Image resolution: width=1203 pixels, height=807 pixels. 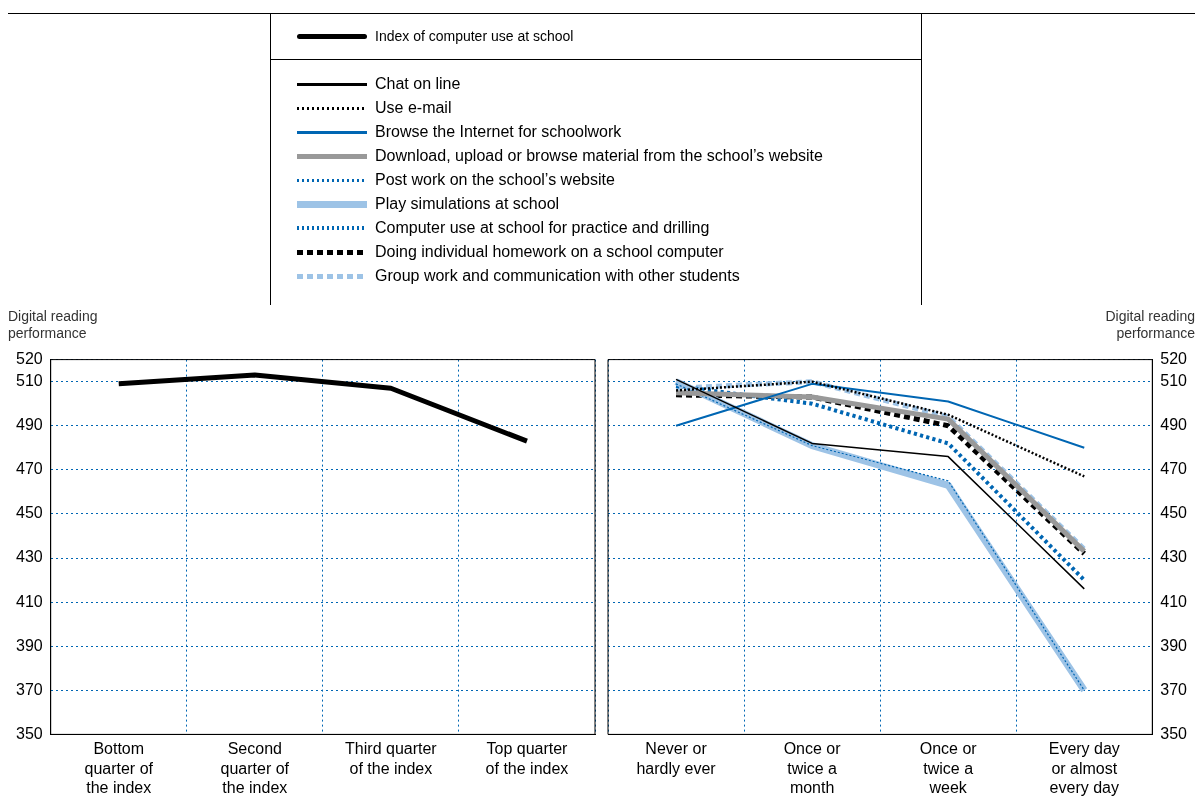 What do you see at coordinates (549, 252) in the screenshot?
I see `legend-label: Doing individual homework on a school computer` at bounding box center [549, 252].